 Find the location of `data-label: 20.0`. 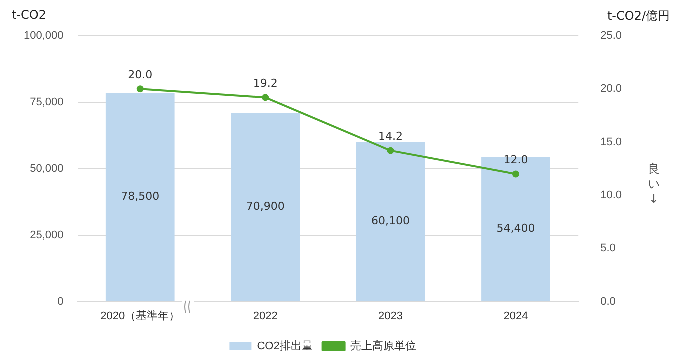

data-label: 20.0 is located at coordinates (140, 75).